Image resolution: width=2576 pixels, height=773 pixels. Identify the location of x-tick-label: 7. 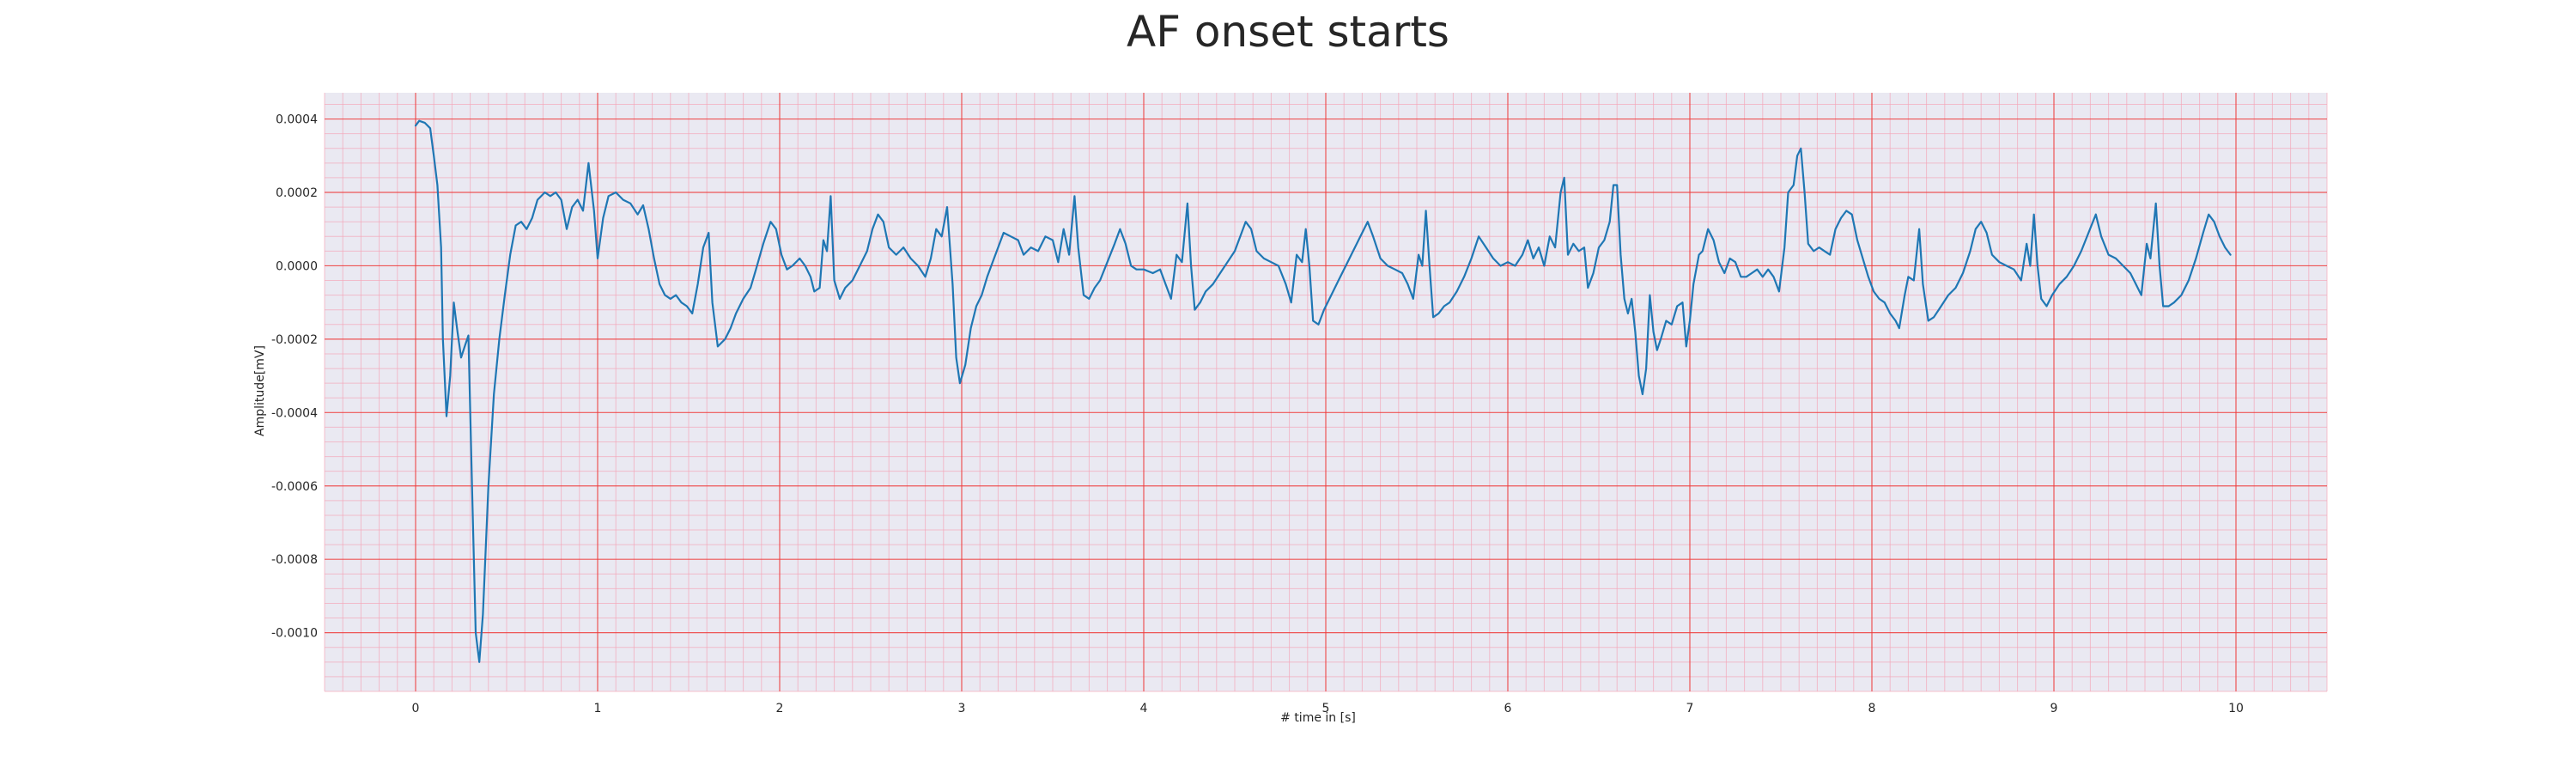
(1690, 708).